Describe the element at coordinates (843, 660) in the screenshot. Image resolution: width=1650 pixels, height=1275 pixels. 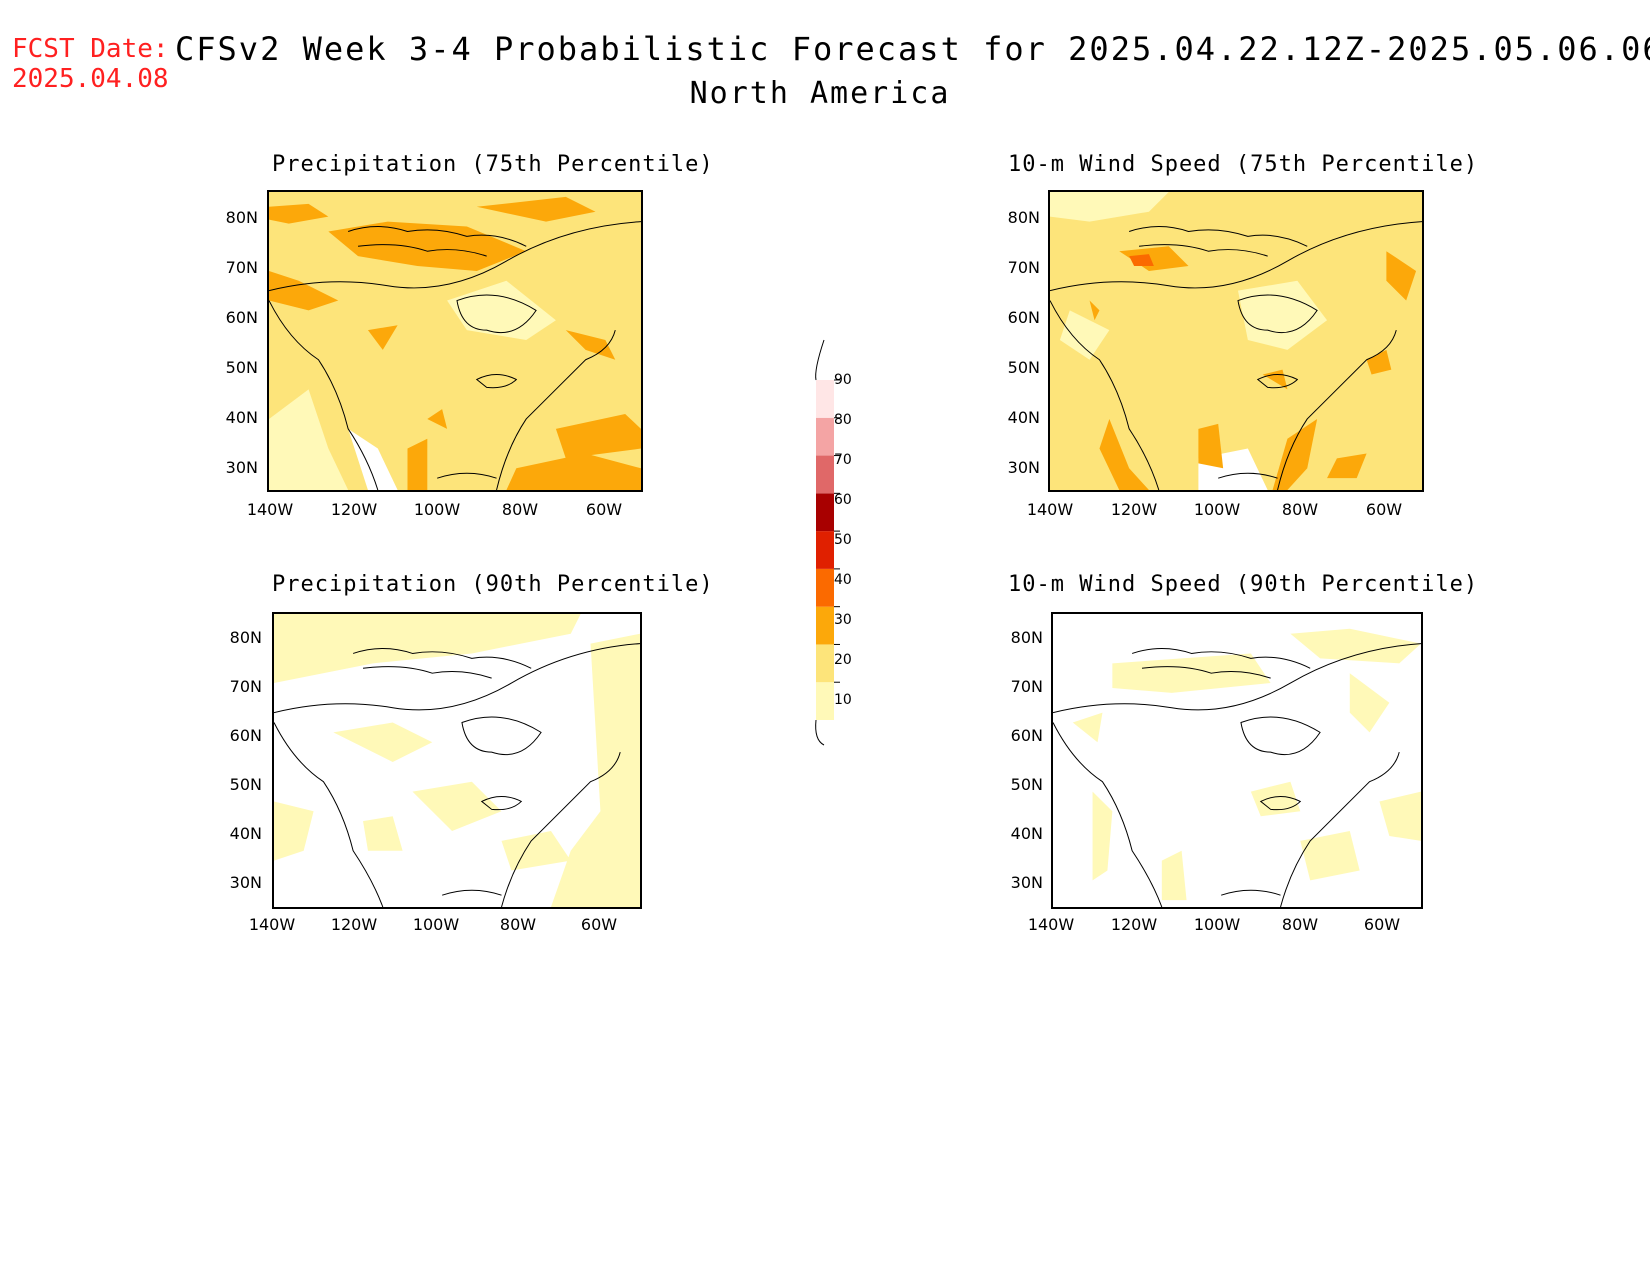
I see `colorbar-label: 20` at that location.